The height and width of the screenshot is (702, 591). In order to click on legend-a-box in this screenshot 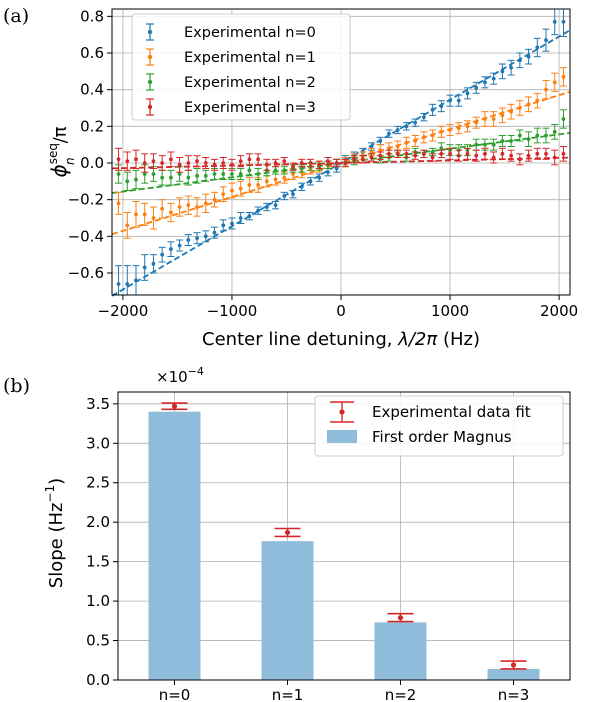, I will do `click(241, 67)`.